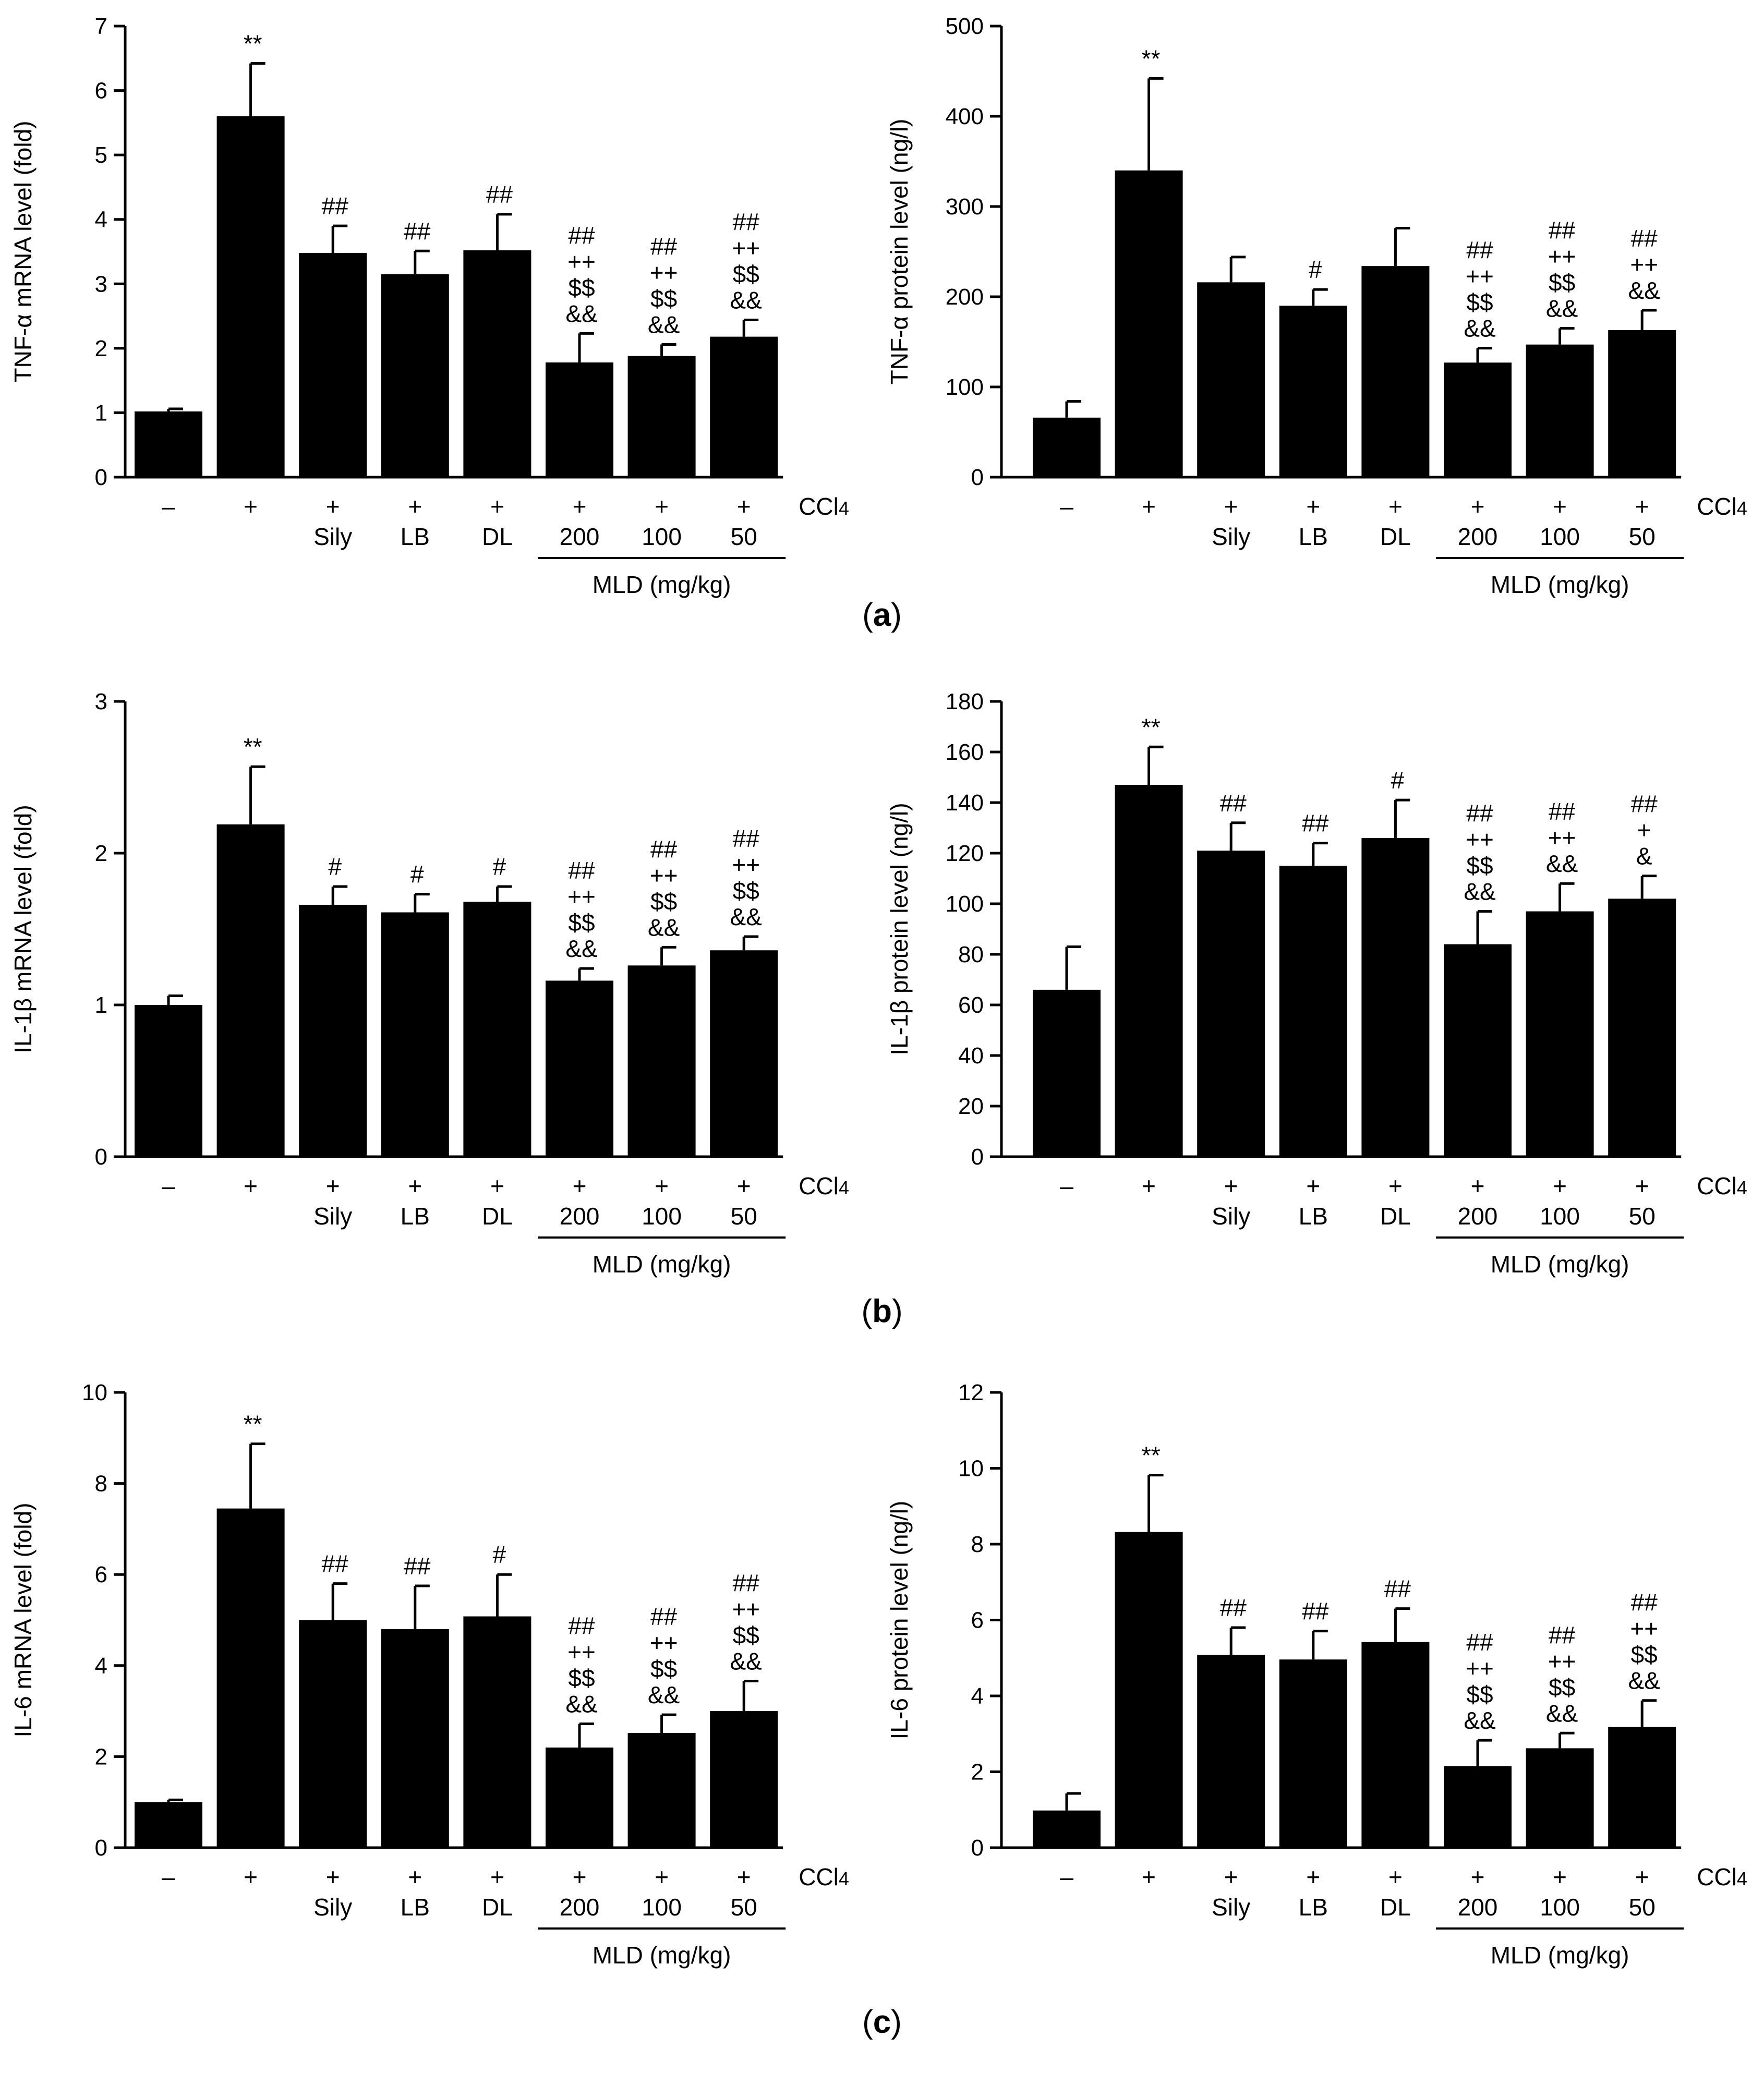  I want to click on panel-label-letter: b, so click(882, 1311).